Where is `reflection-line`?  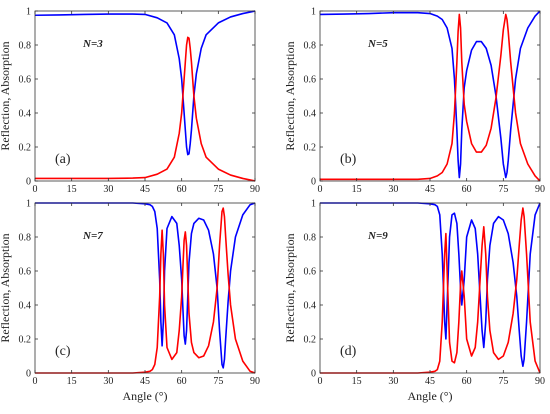 reflection-line is located at coordinates (145, 83).